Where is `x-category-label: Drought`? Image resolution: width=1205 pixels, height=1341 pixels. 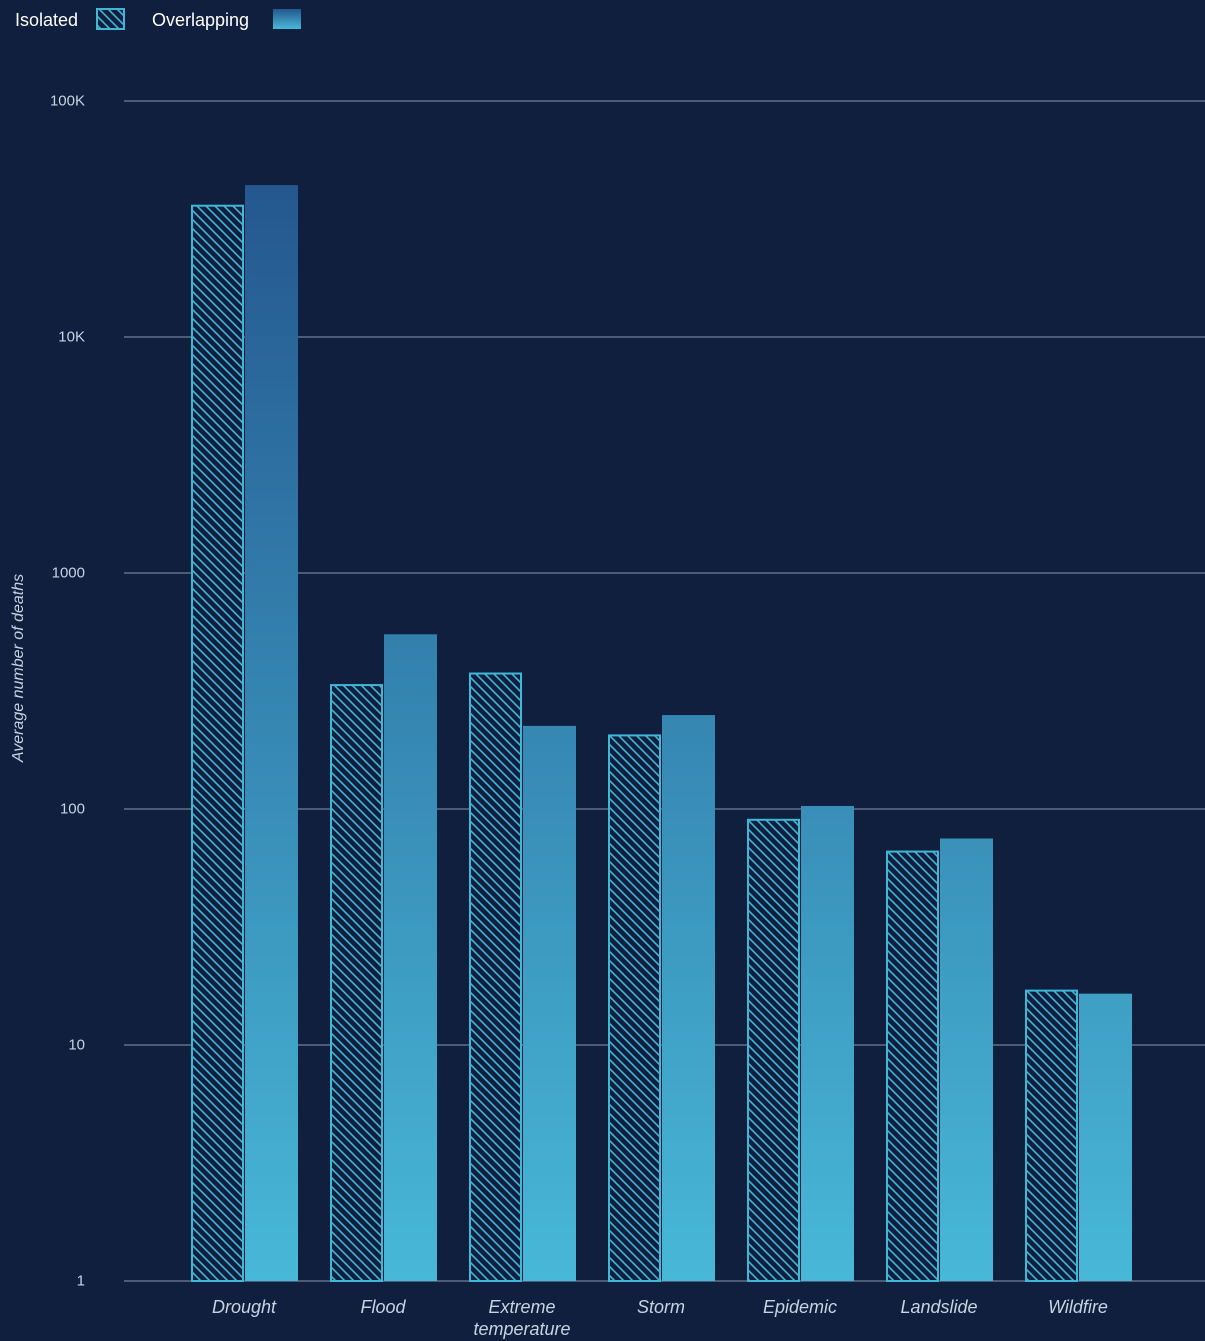 x-category-label: Drought is located at coordinates (244, 1307).